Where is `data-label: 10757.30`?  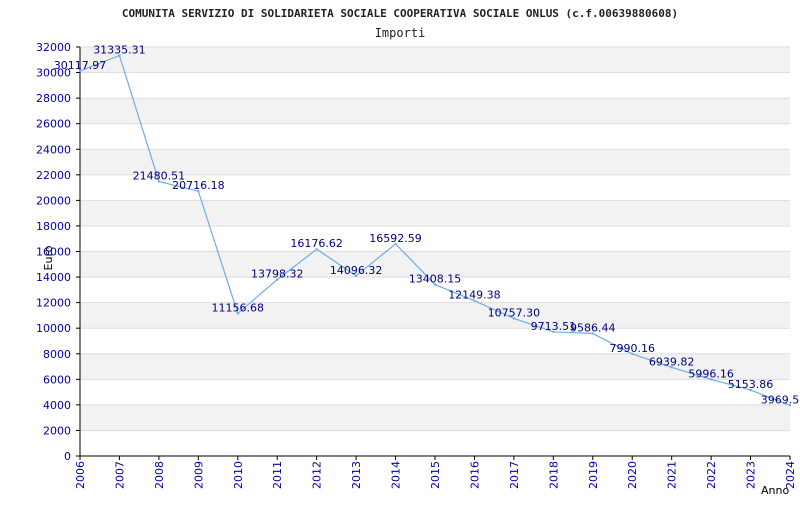
data-label: 10757.30 is located at coordinates (514, 313).